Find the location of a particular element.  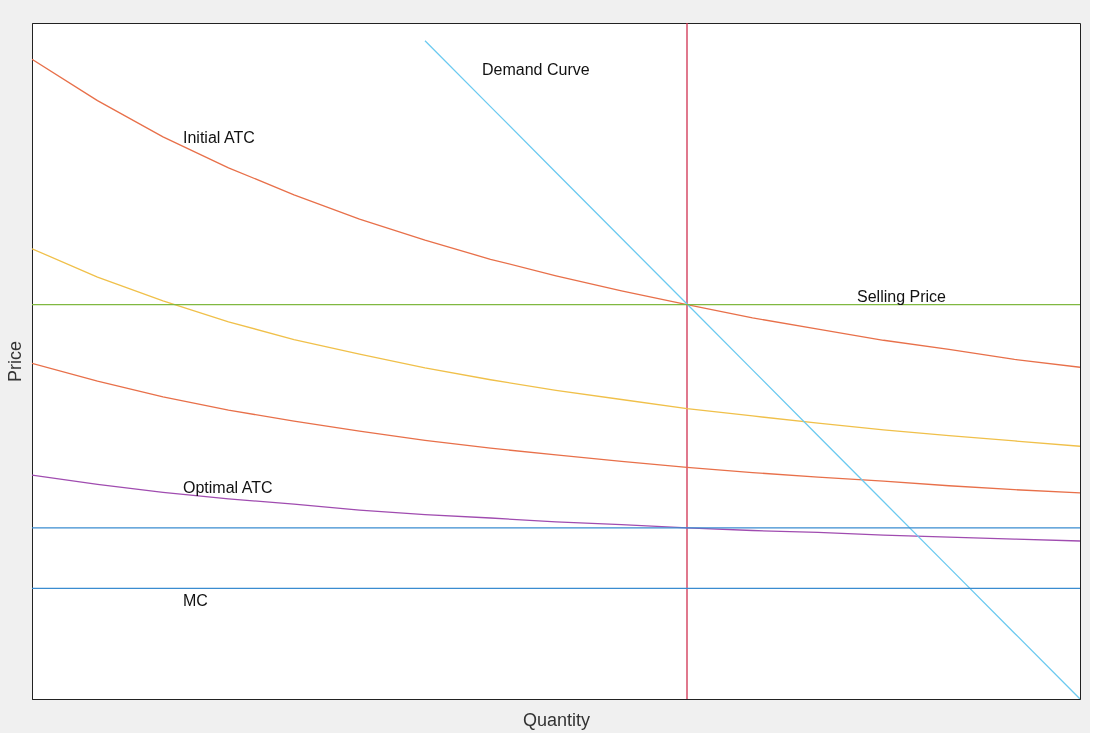

series-label: Initial ATC is located at coordinates (219, 137).